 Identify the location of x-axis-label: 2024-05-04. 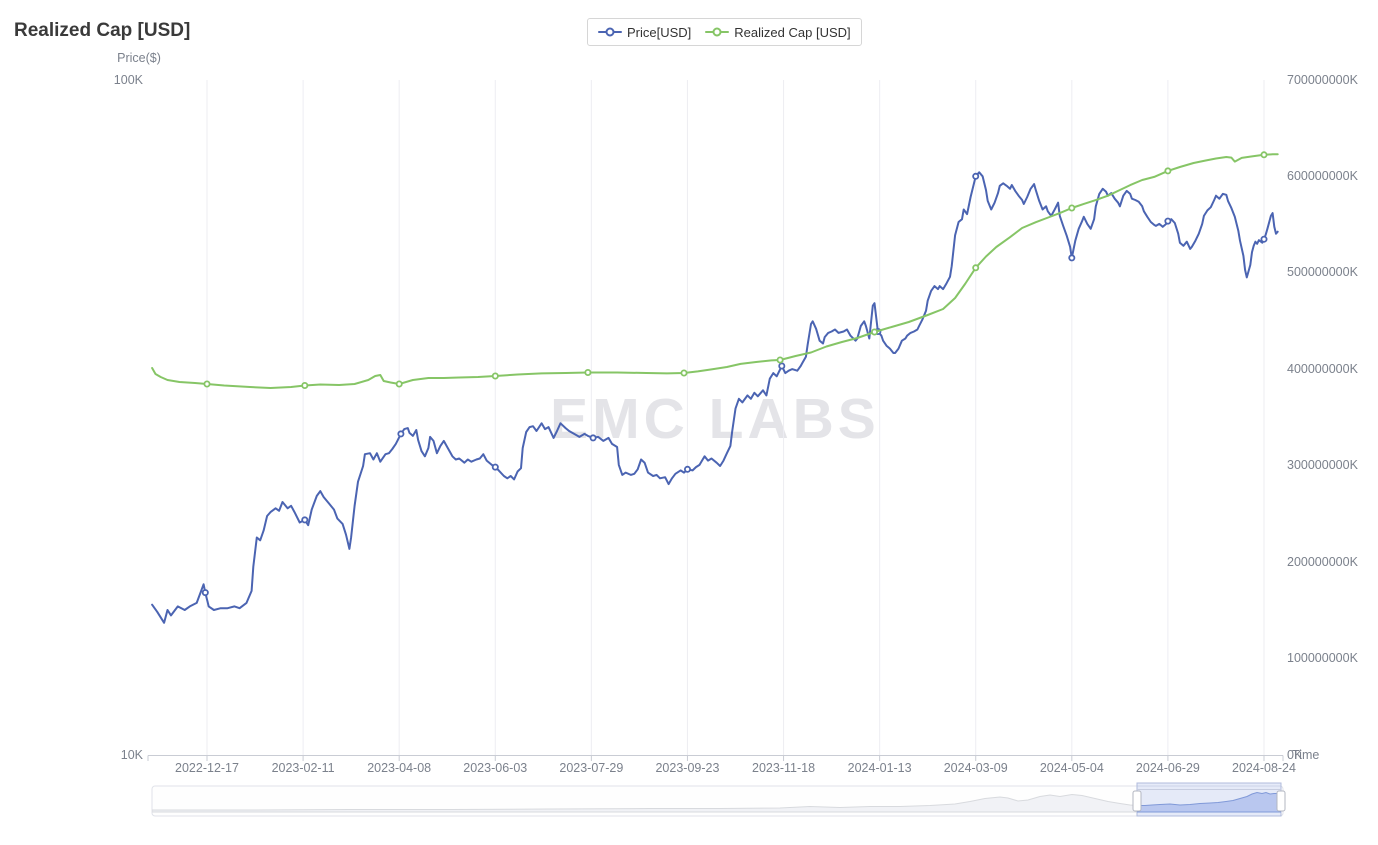
(1071, 768).